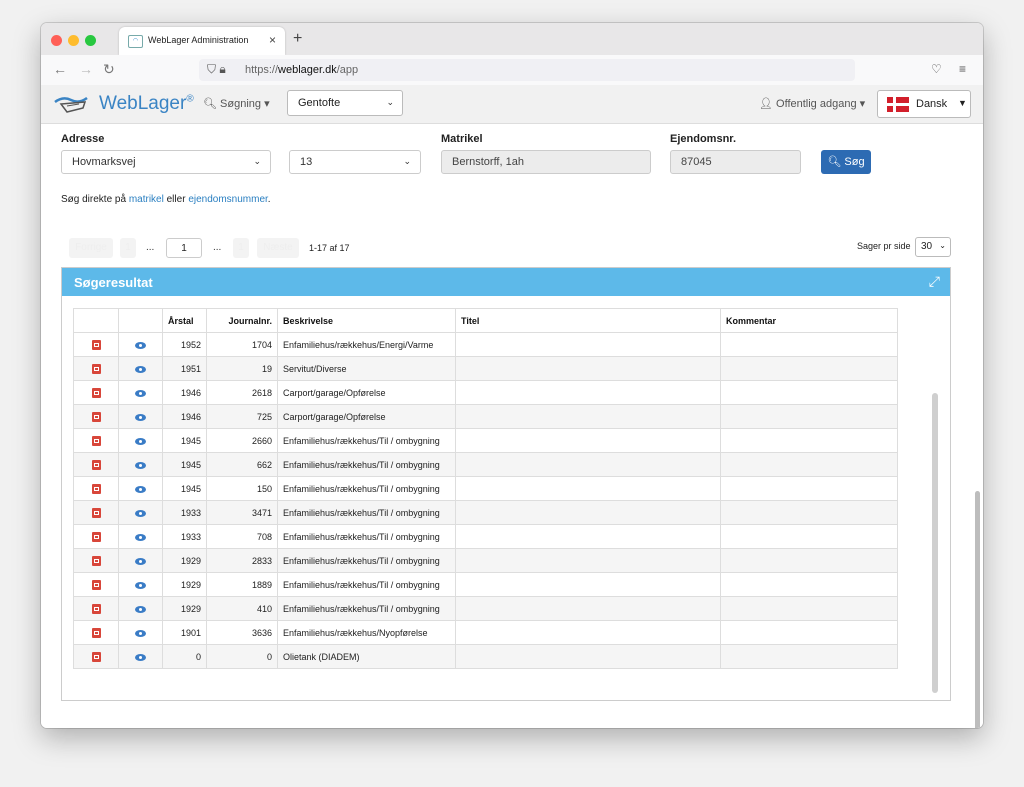  I want to click on language-select: Dansk ▼, so click(924, 104).